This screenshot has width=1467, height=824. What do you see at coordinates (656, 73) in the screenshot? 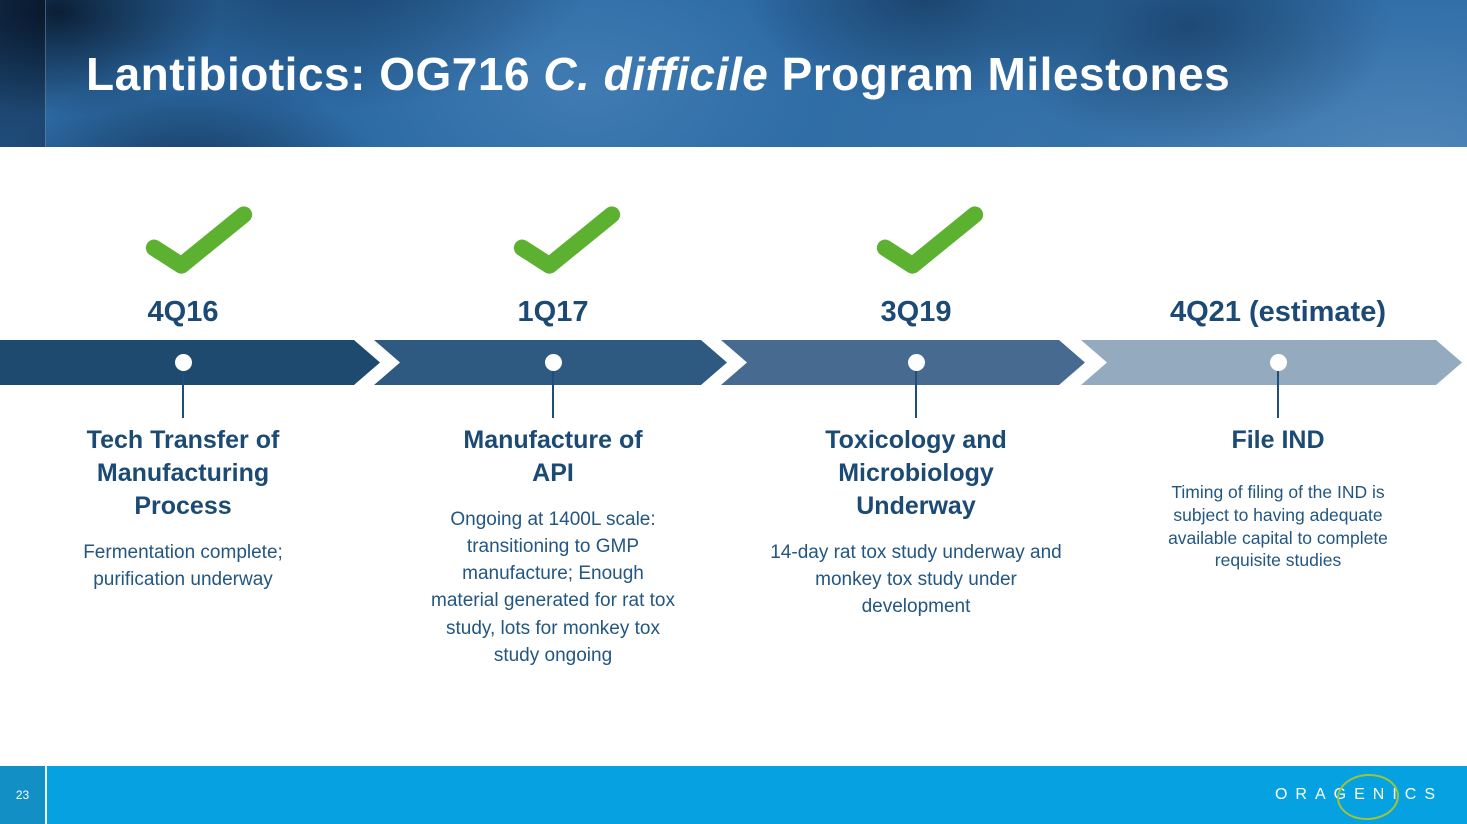
I see `slide-title-italic: C. difficile` at bounding box center [656, 73].